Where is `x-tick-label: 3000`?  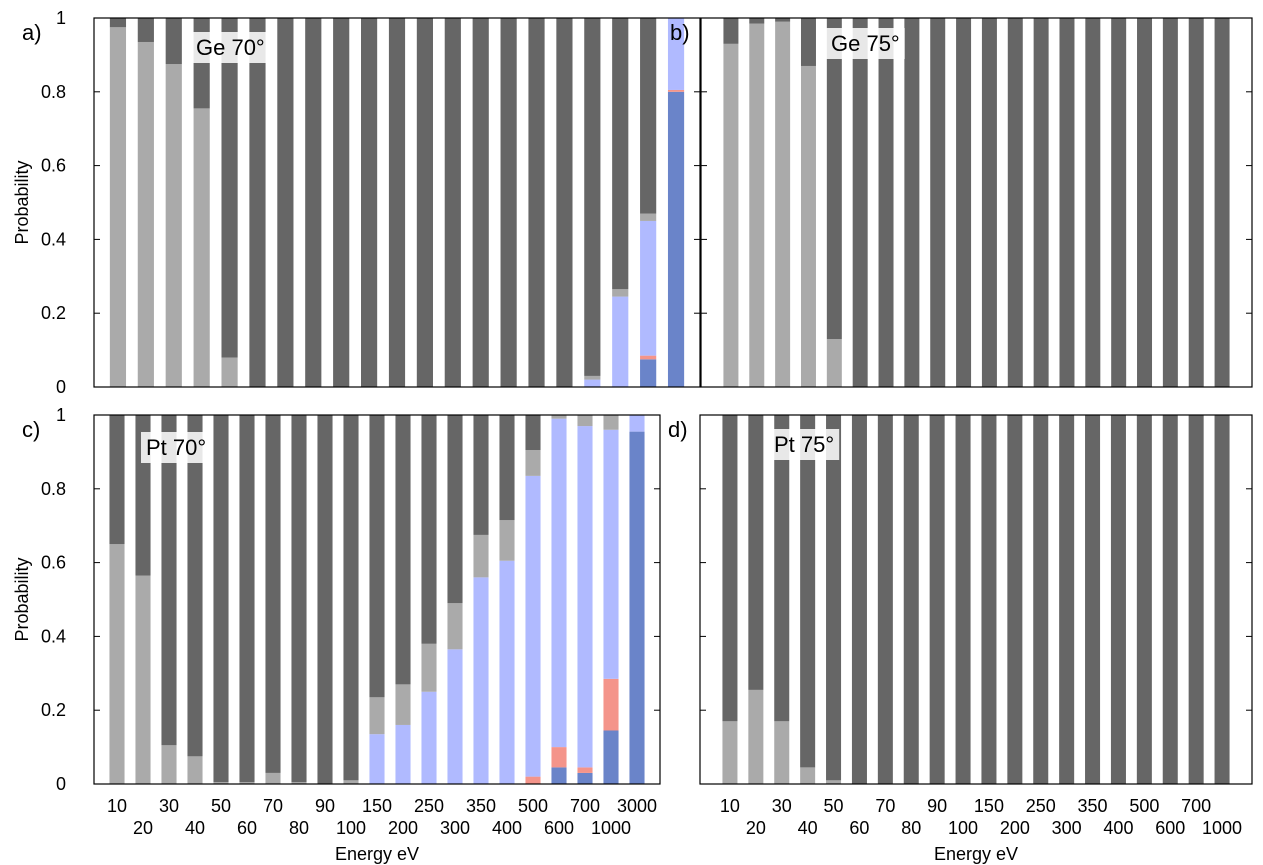
x-tick-label: 3000 is located at coordinates (637, 806).